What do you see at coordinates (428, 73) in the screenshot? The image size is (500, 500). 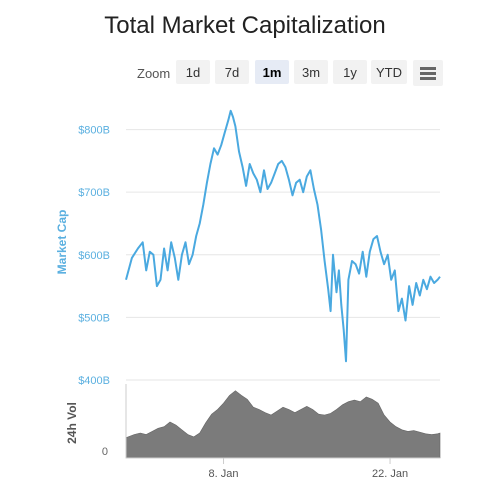 I see `hamburger-menu-icon` at bounding box center [428, 73].